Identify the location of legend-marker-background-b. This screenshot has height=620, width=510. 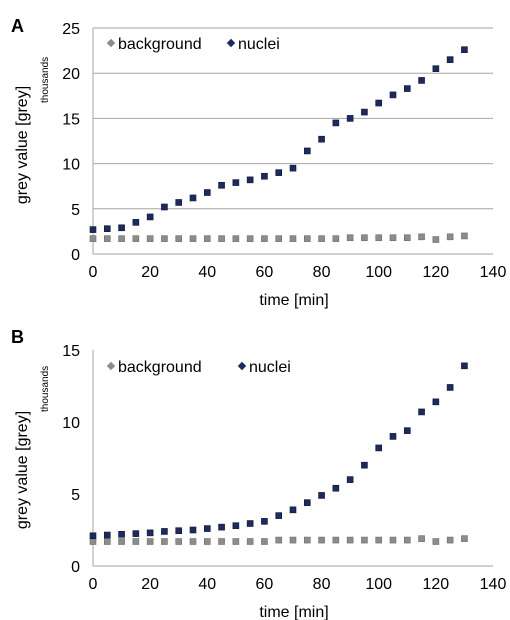
(111, 366).